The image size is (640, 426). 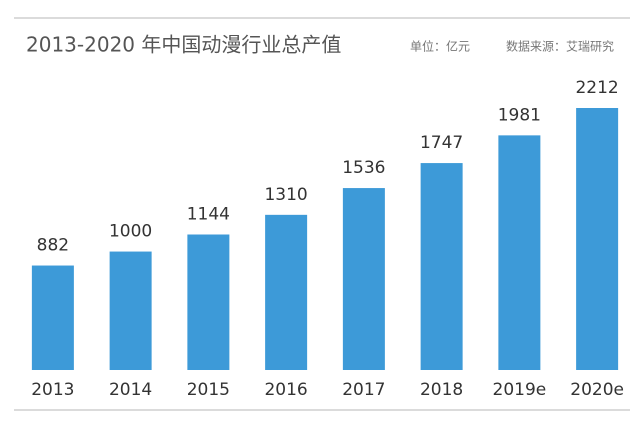 What do you see at coordinates (130, 232) in the screenshot?
I see `value-label: 1000` at bounding box center [130, 232].